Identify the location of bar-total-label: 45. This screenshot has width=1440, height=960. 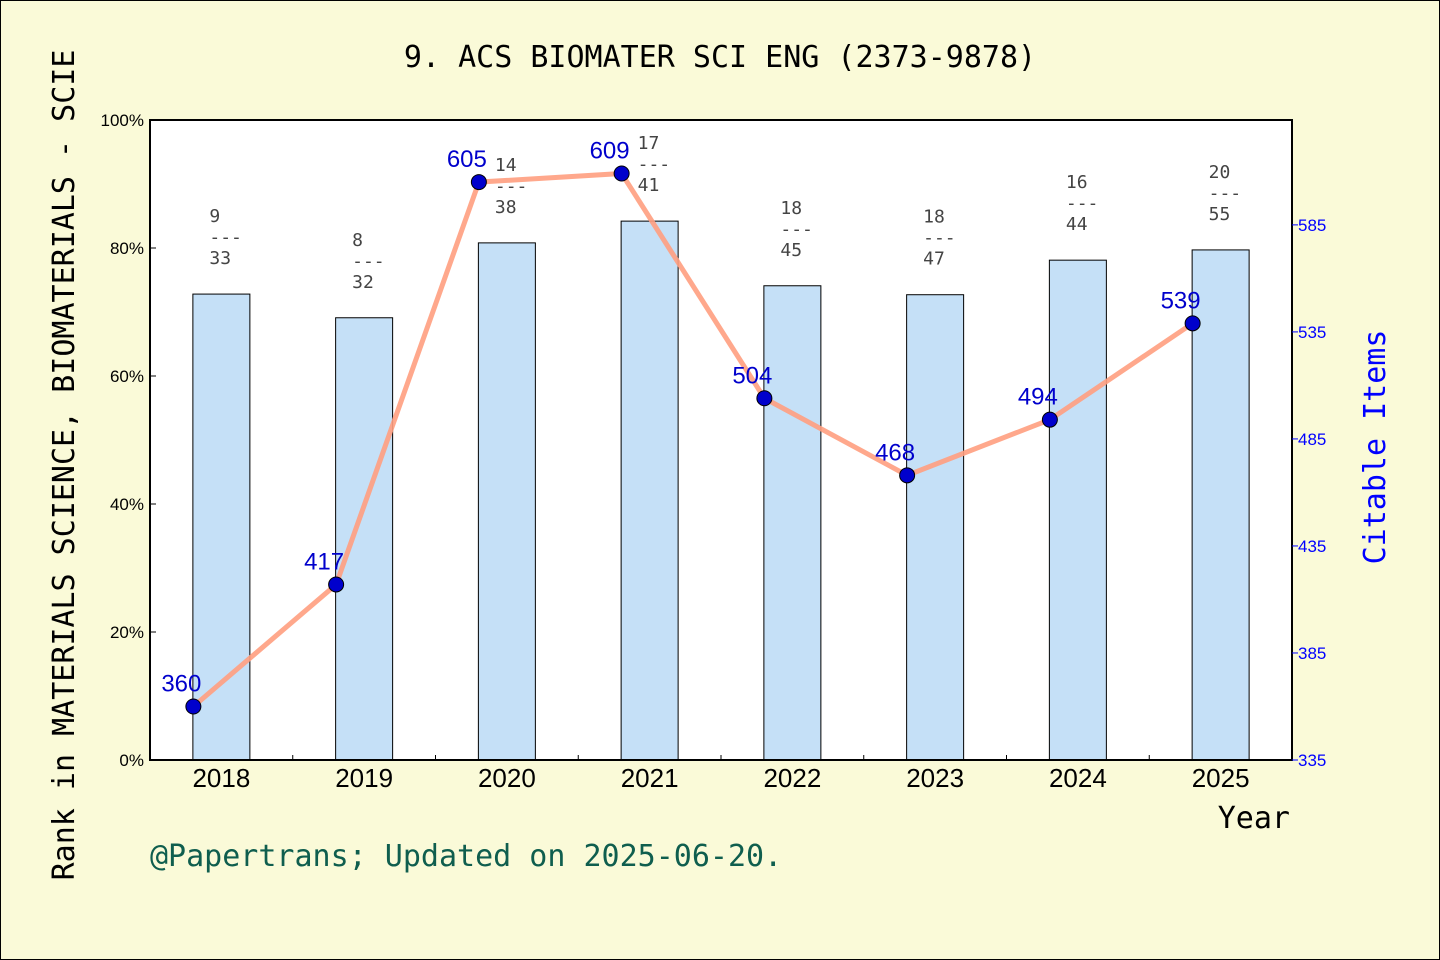
(791, 250).